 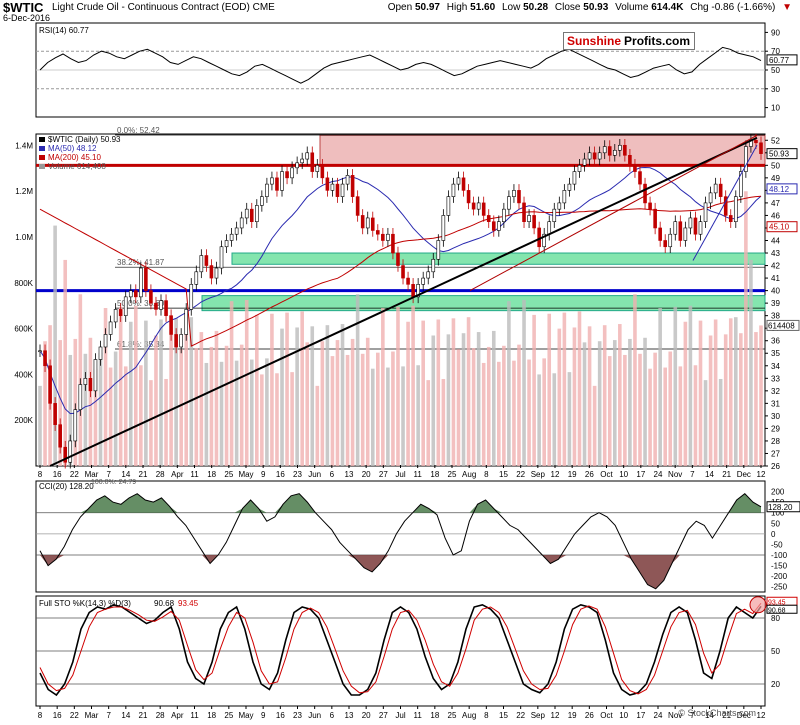 I want to click on sto-d-value: 93.45, so click(x=188, y=603).